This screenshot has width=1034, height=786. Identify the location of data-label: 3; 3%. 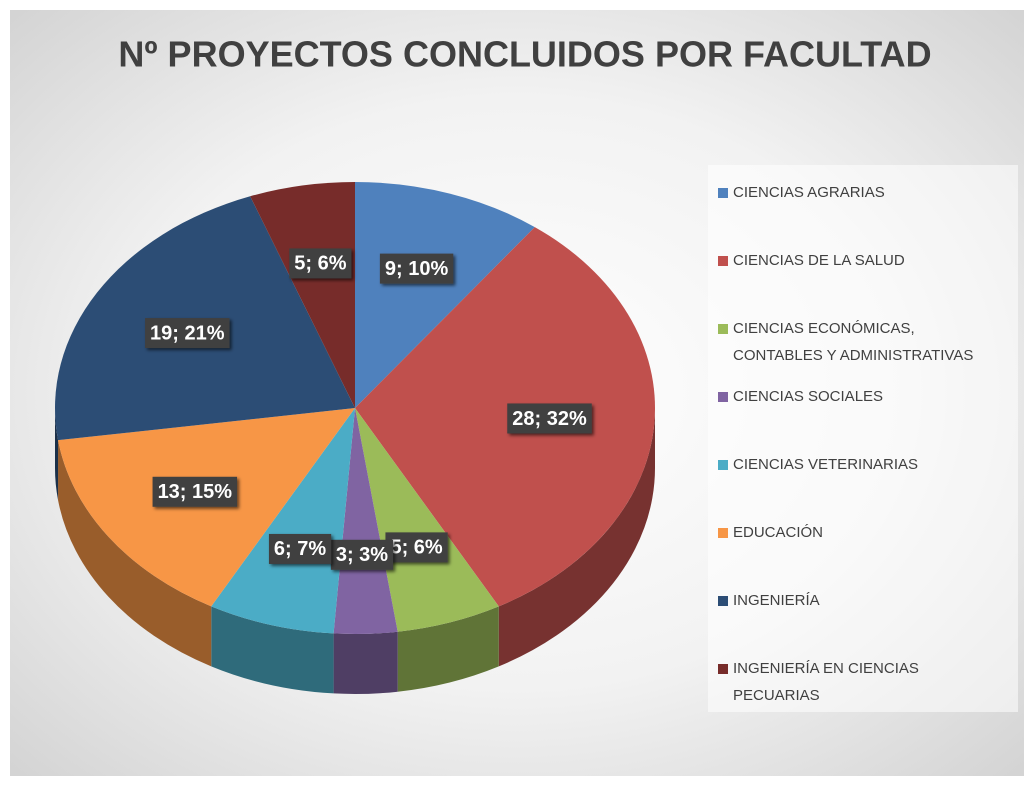
(362, 554).